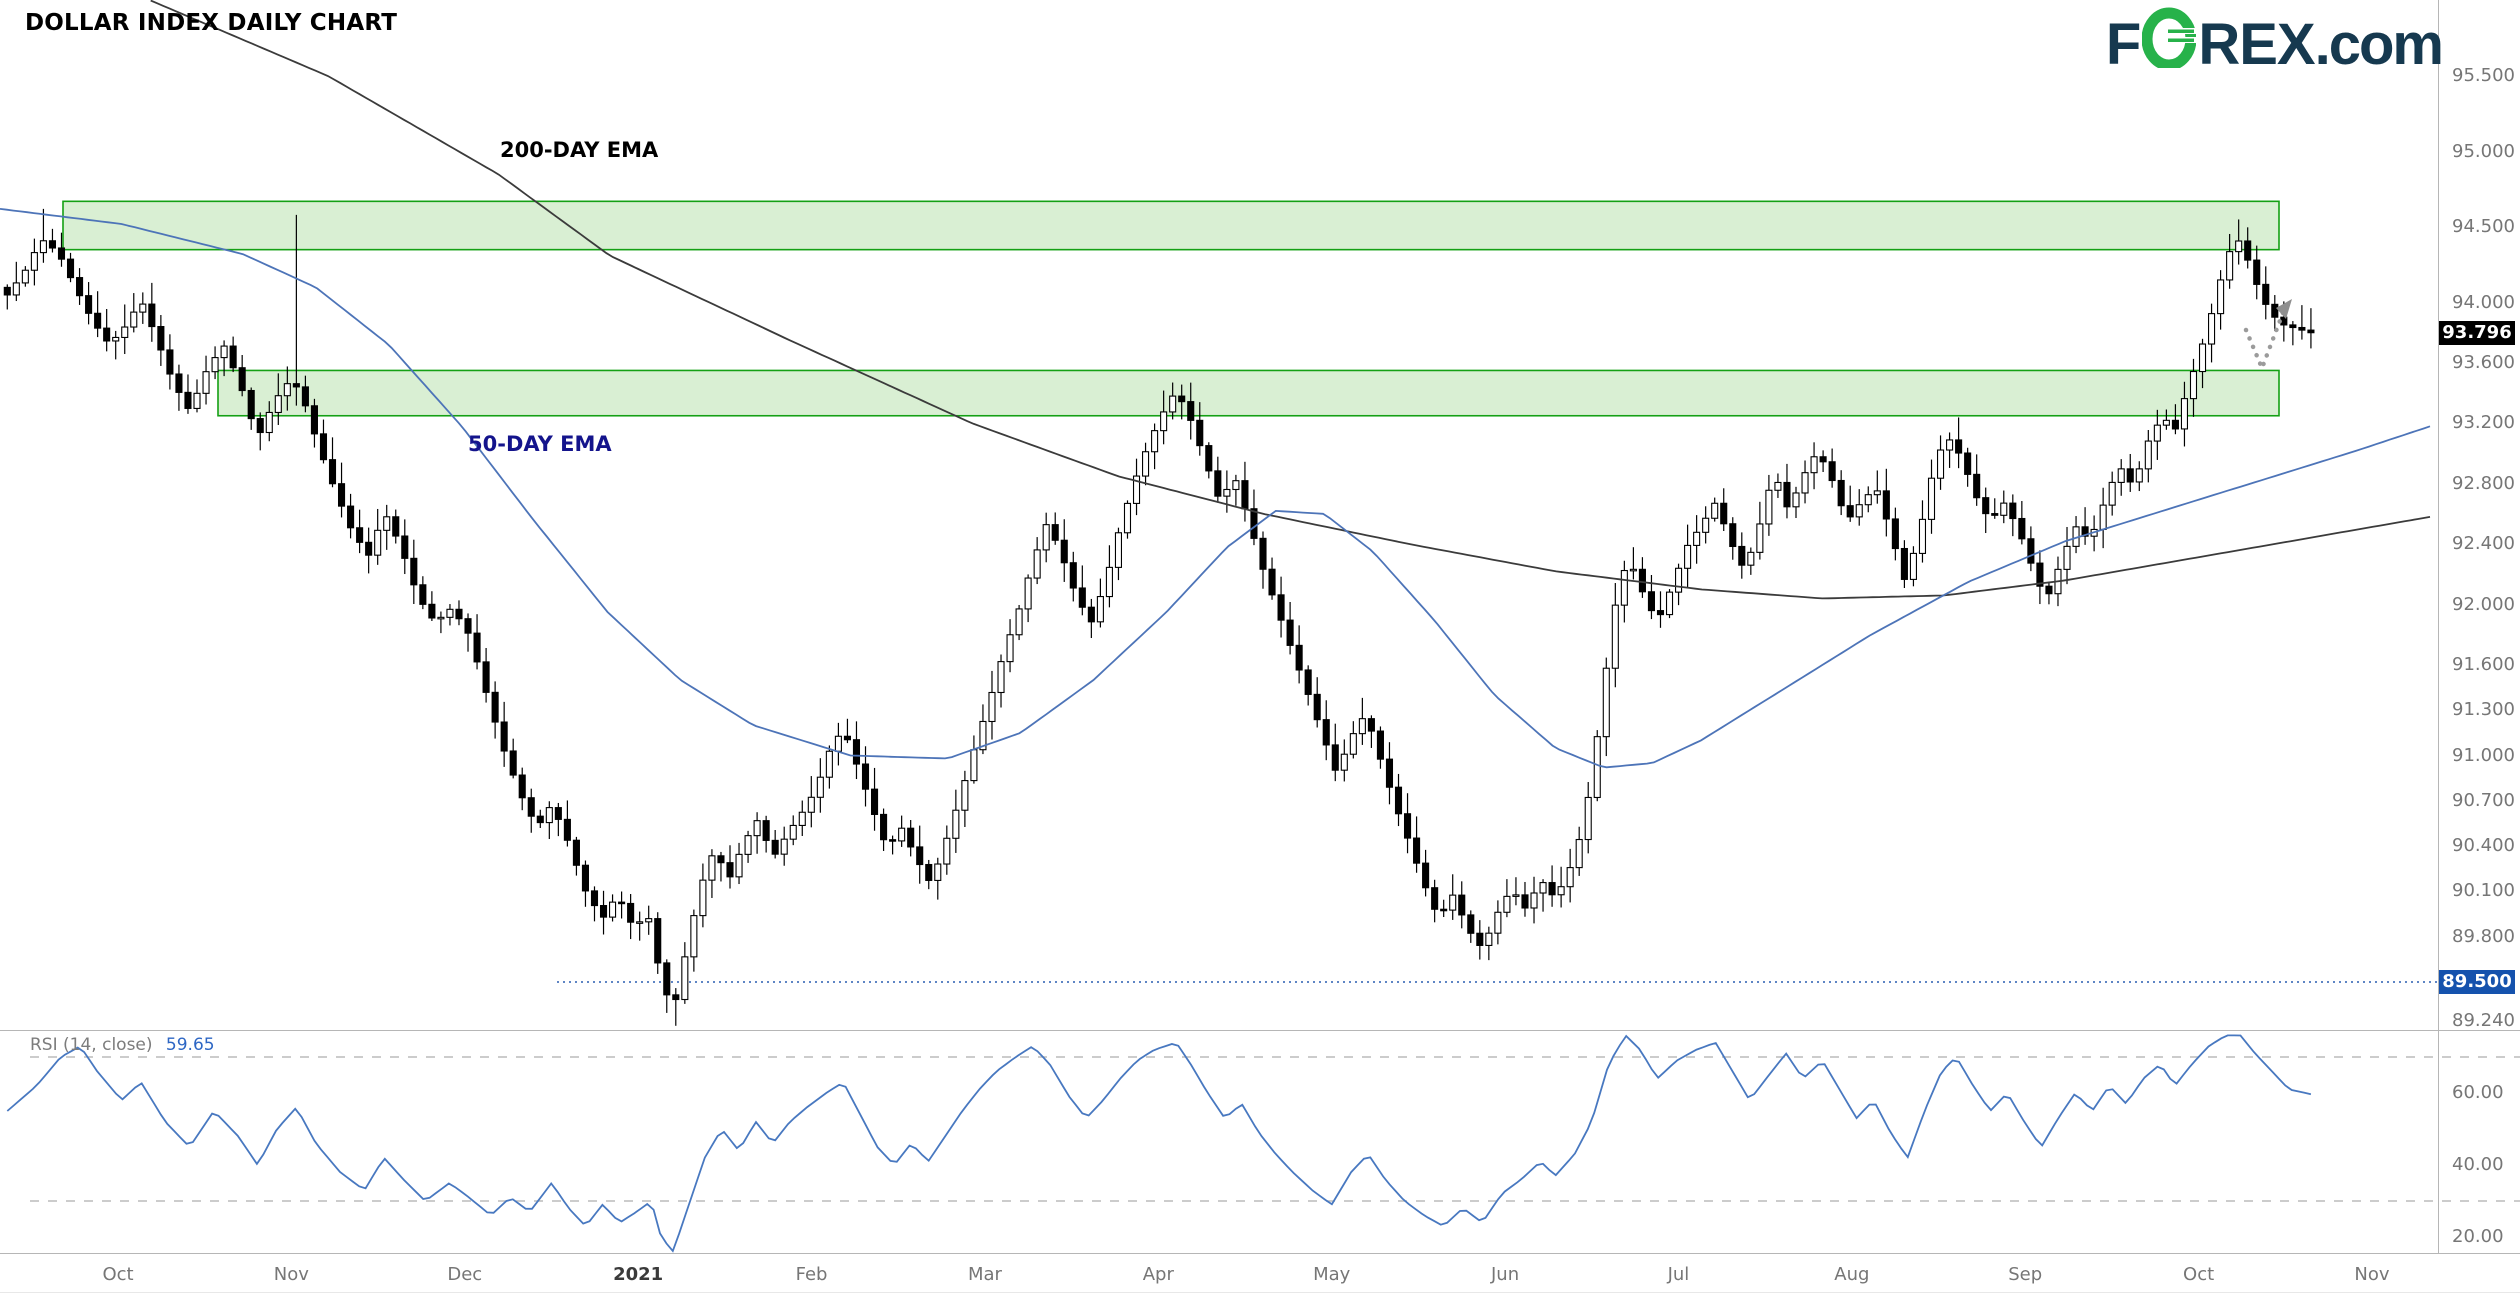 This screenshot has height=1301, width=2520. I want to click on time-axis-label: Dec, so click(465, 1274).